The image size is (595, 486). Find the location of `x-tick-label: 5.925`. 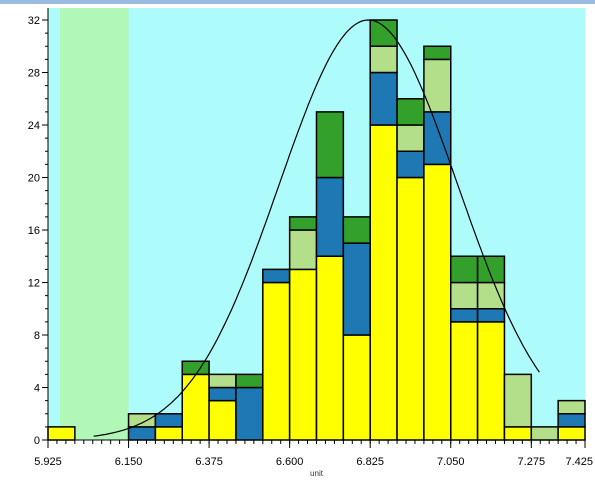

x-tick-label: 5.925 is located at coordinates (48, 462).